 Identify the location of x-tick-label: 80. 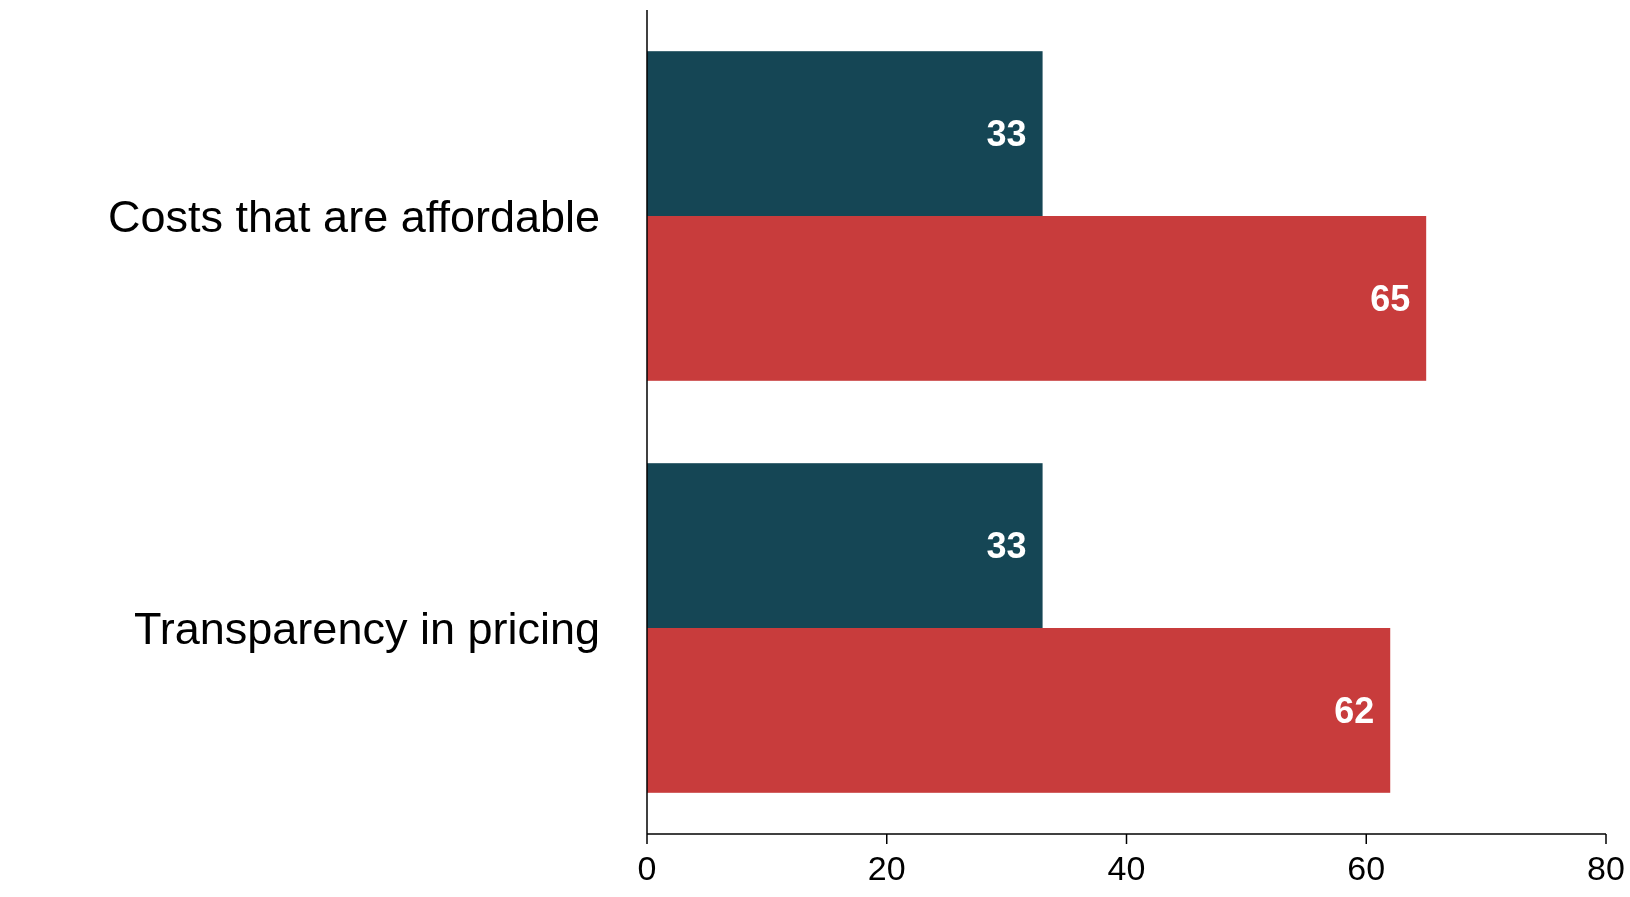
(1606, 868).